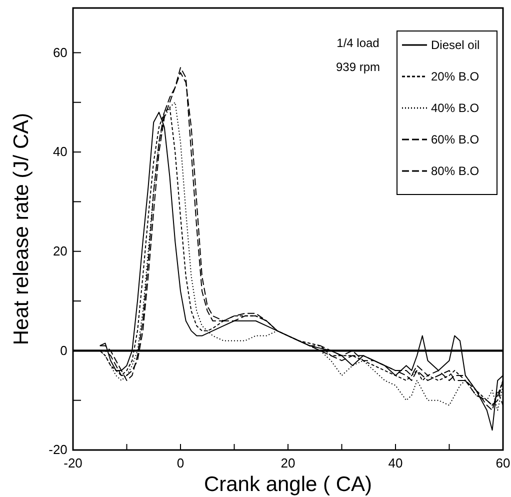 The image size is (511, 497). What do you see at coordinates (358, 67) in the screenshot?
I see `annotation: 939 rpm` at bounding box center [358, 67].